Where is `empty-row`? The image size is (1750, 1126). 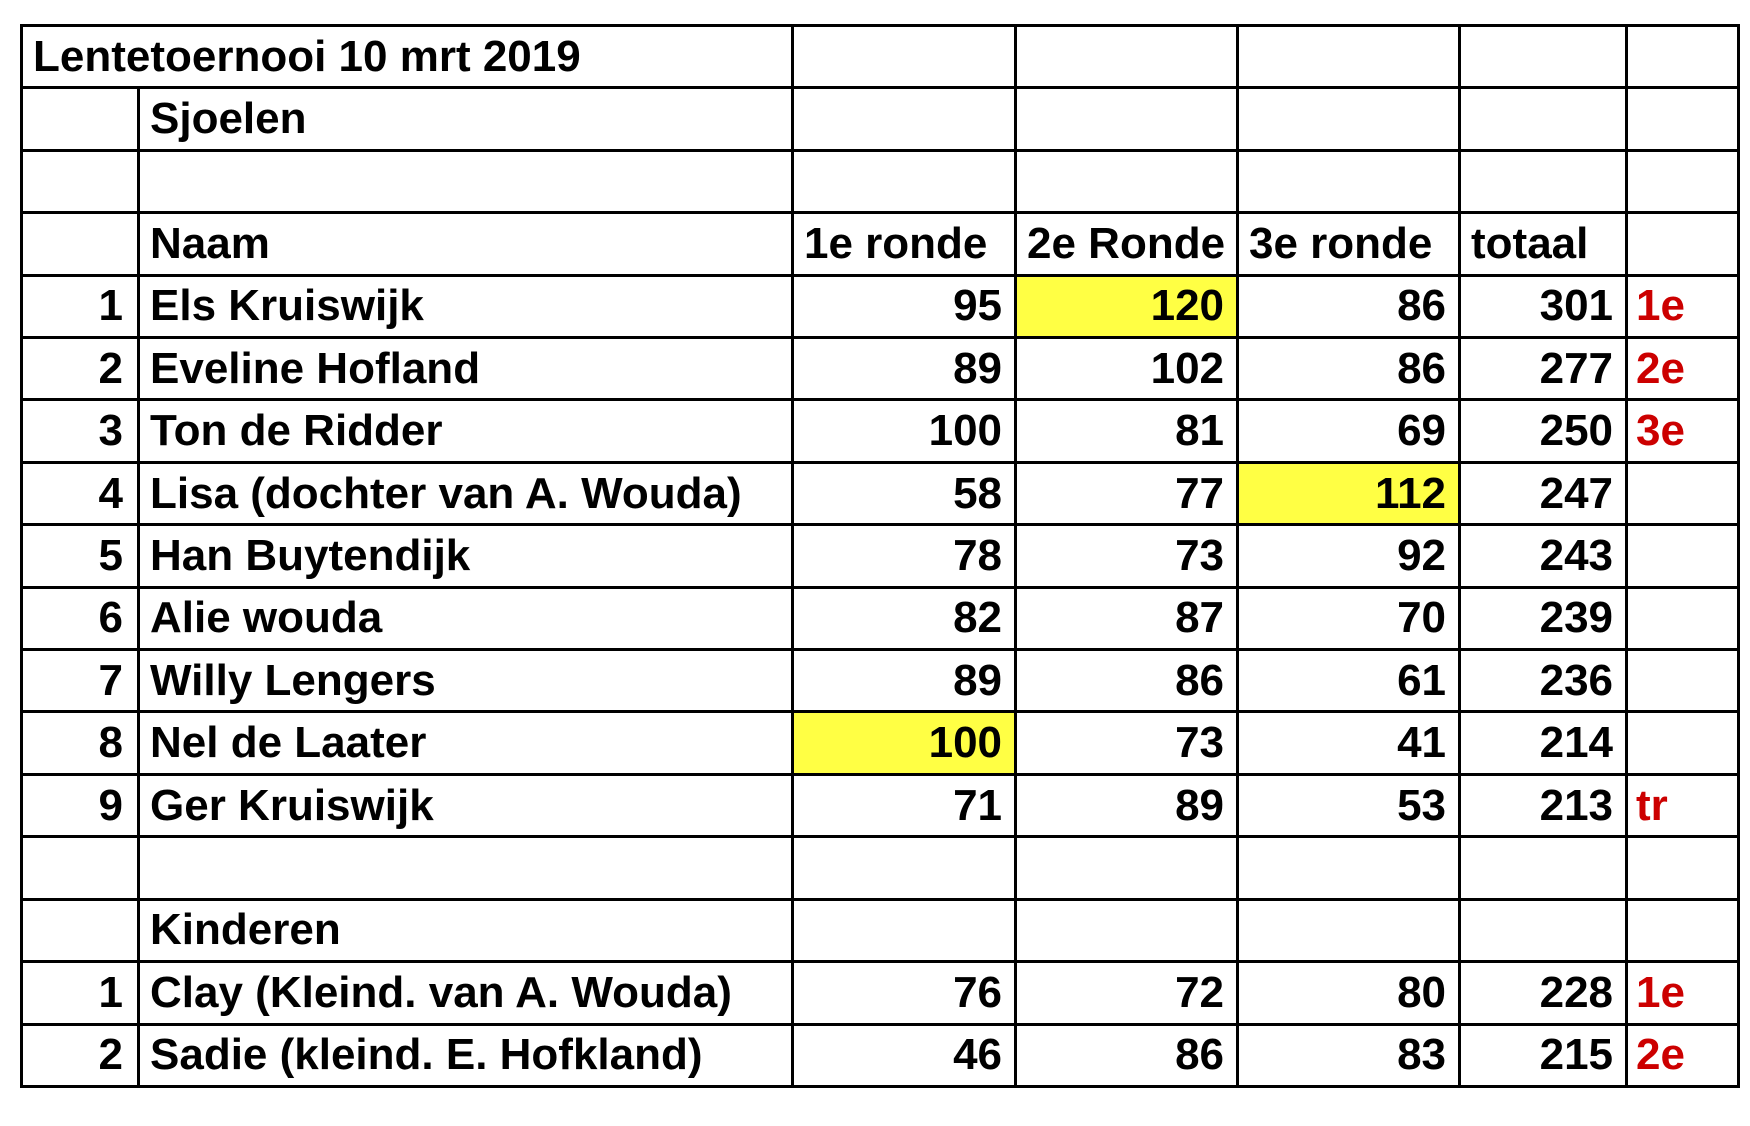
empty-row is located at coordinates (880, 181).